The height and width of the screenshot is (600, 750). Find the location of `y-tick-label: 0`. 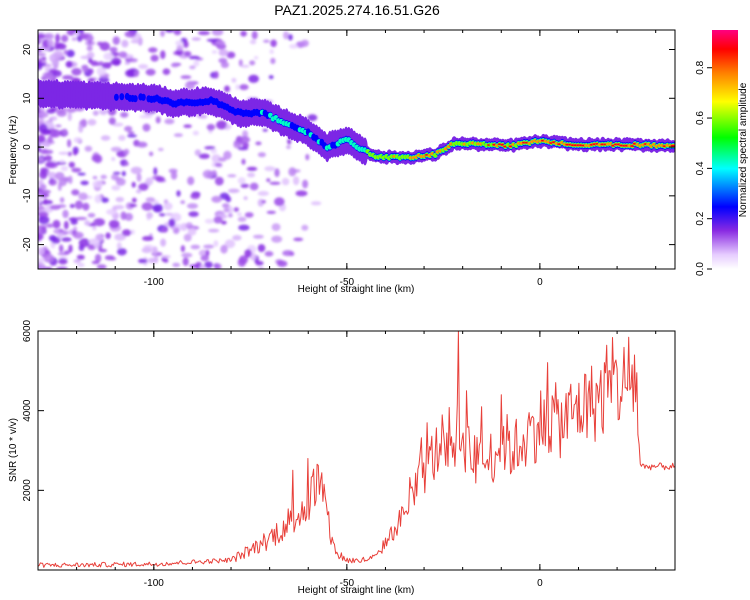

y-tick-label: 0 is located at coordinates (27, 147).